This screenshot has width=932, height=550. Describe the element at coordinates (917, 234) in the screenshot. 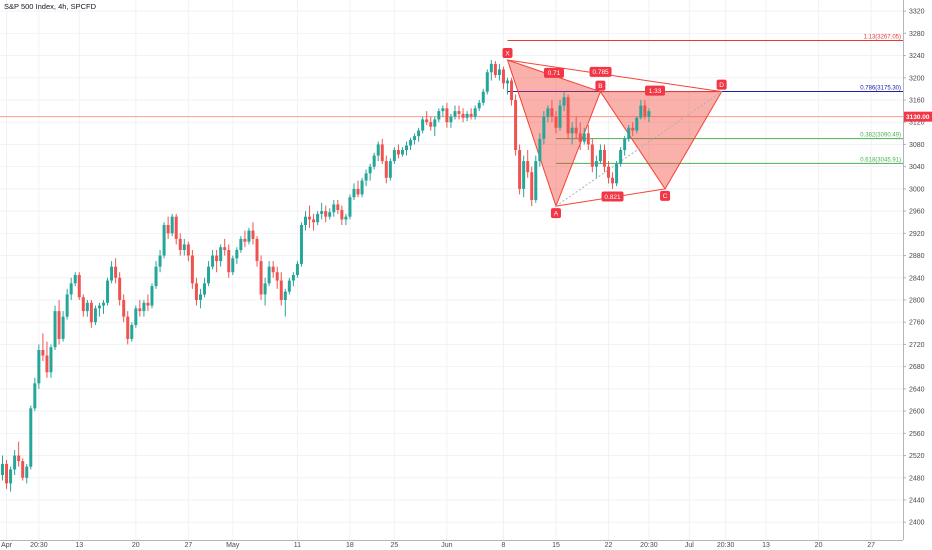

I see `y-tick-label: 2920` at that location.